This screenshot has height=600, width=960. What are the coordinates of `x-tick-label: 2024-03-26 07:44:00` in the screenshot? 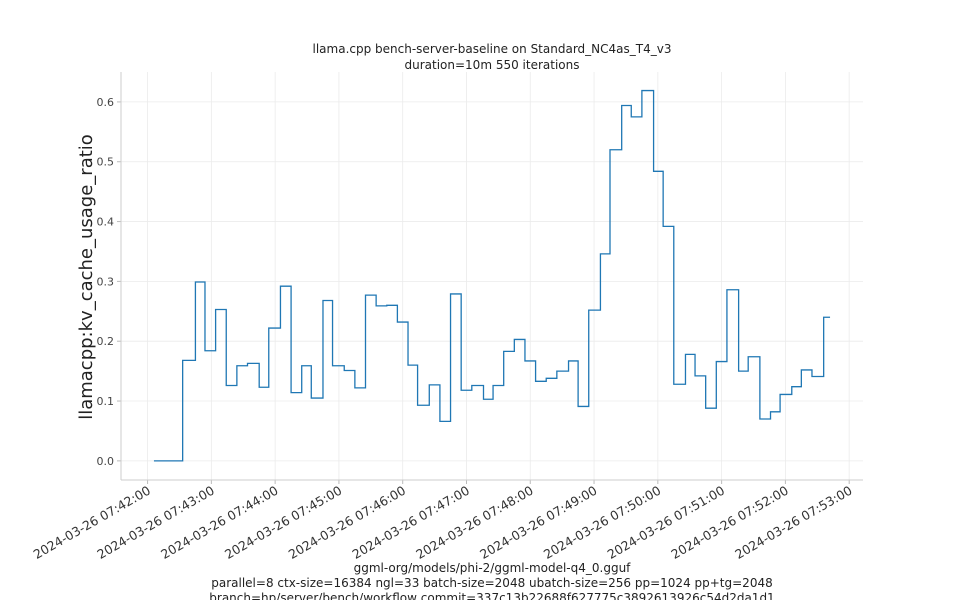 It's located at (219, 522).